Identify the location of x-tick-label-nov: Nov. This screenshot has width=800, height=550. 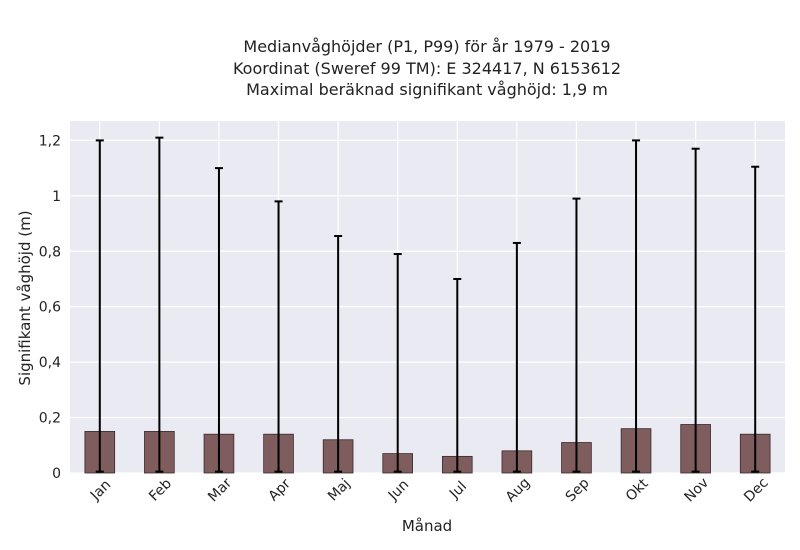
(696, 490).